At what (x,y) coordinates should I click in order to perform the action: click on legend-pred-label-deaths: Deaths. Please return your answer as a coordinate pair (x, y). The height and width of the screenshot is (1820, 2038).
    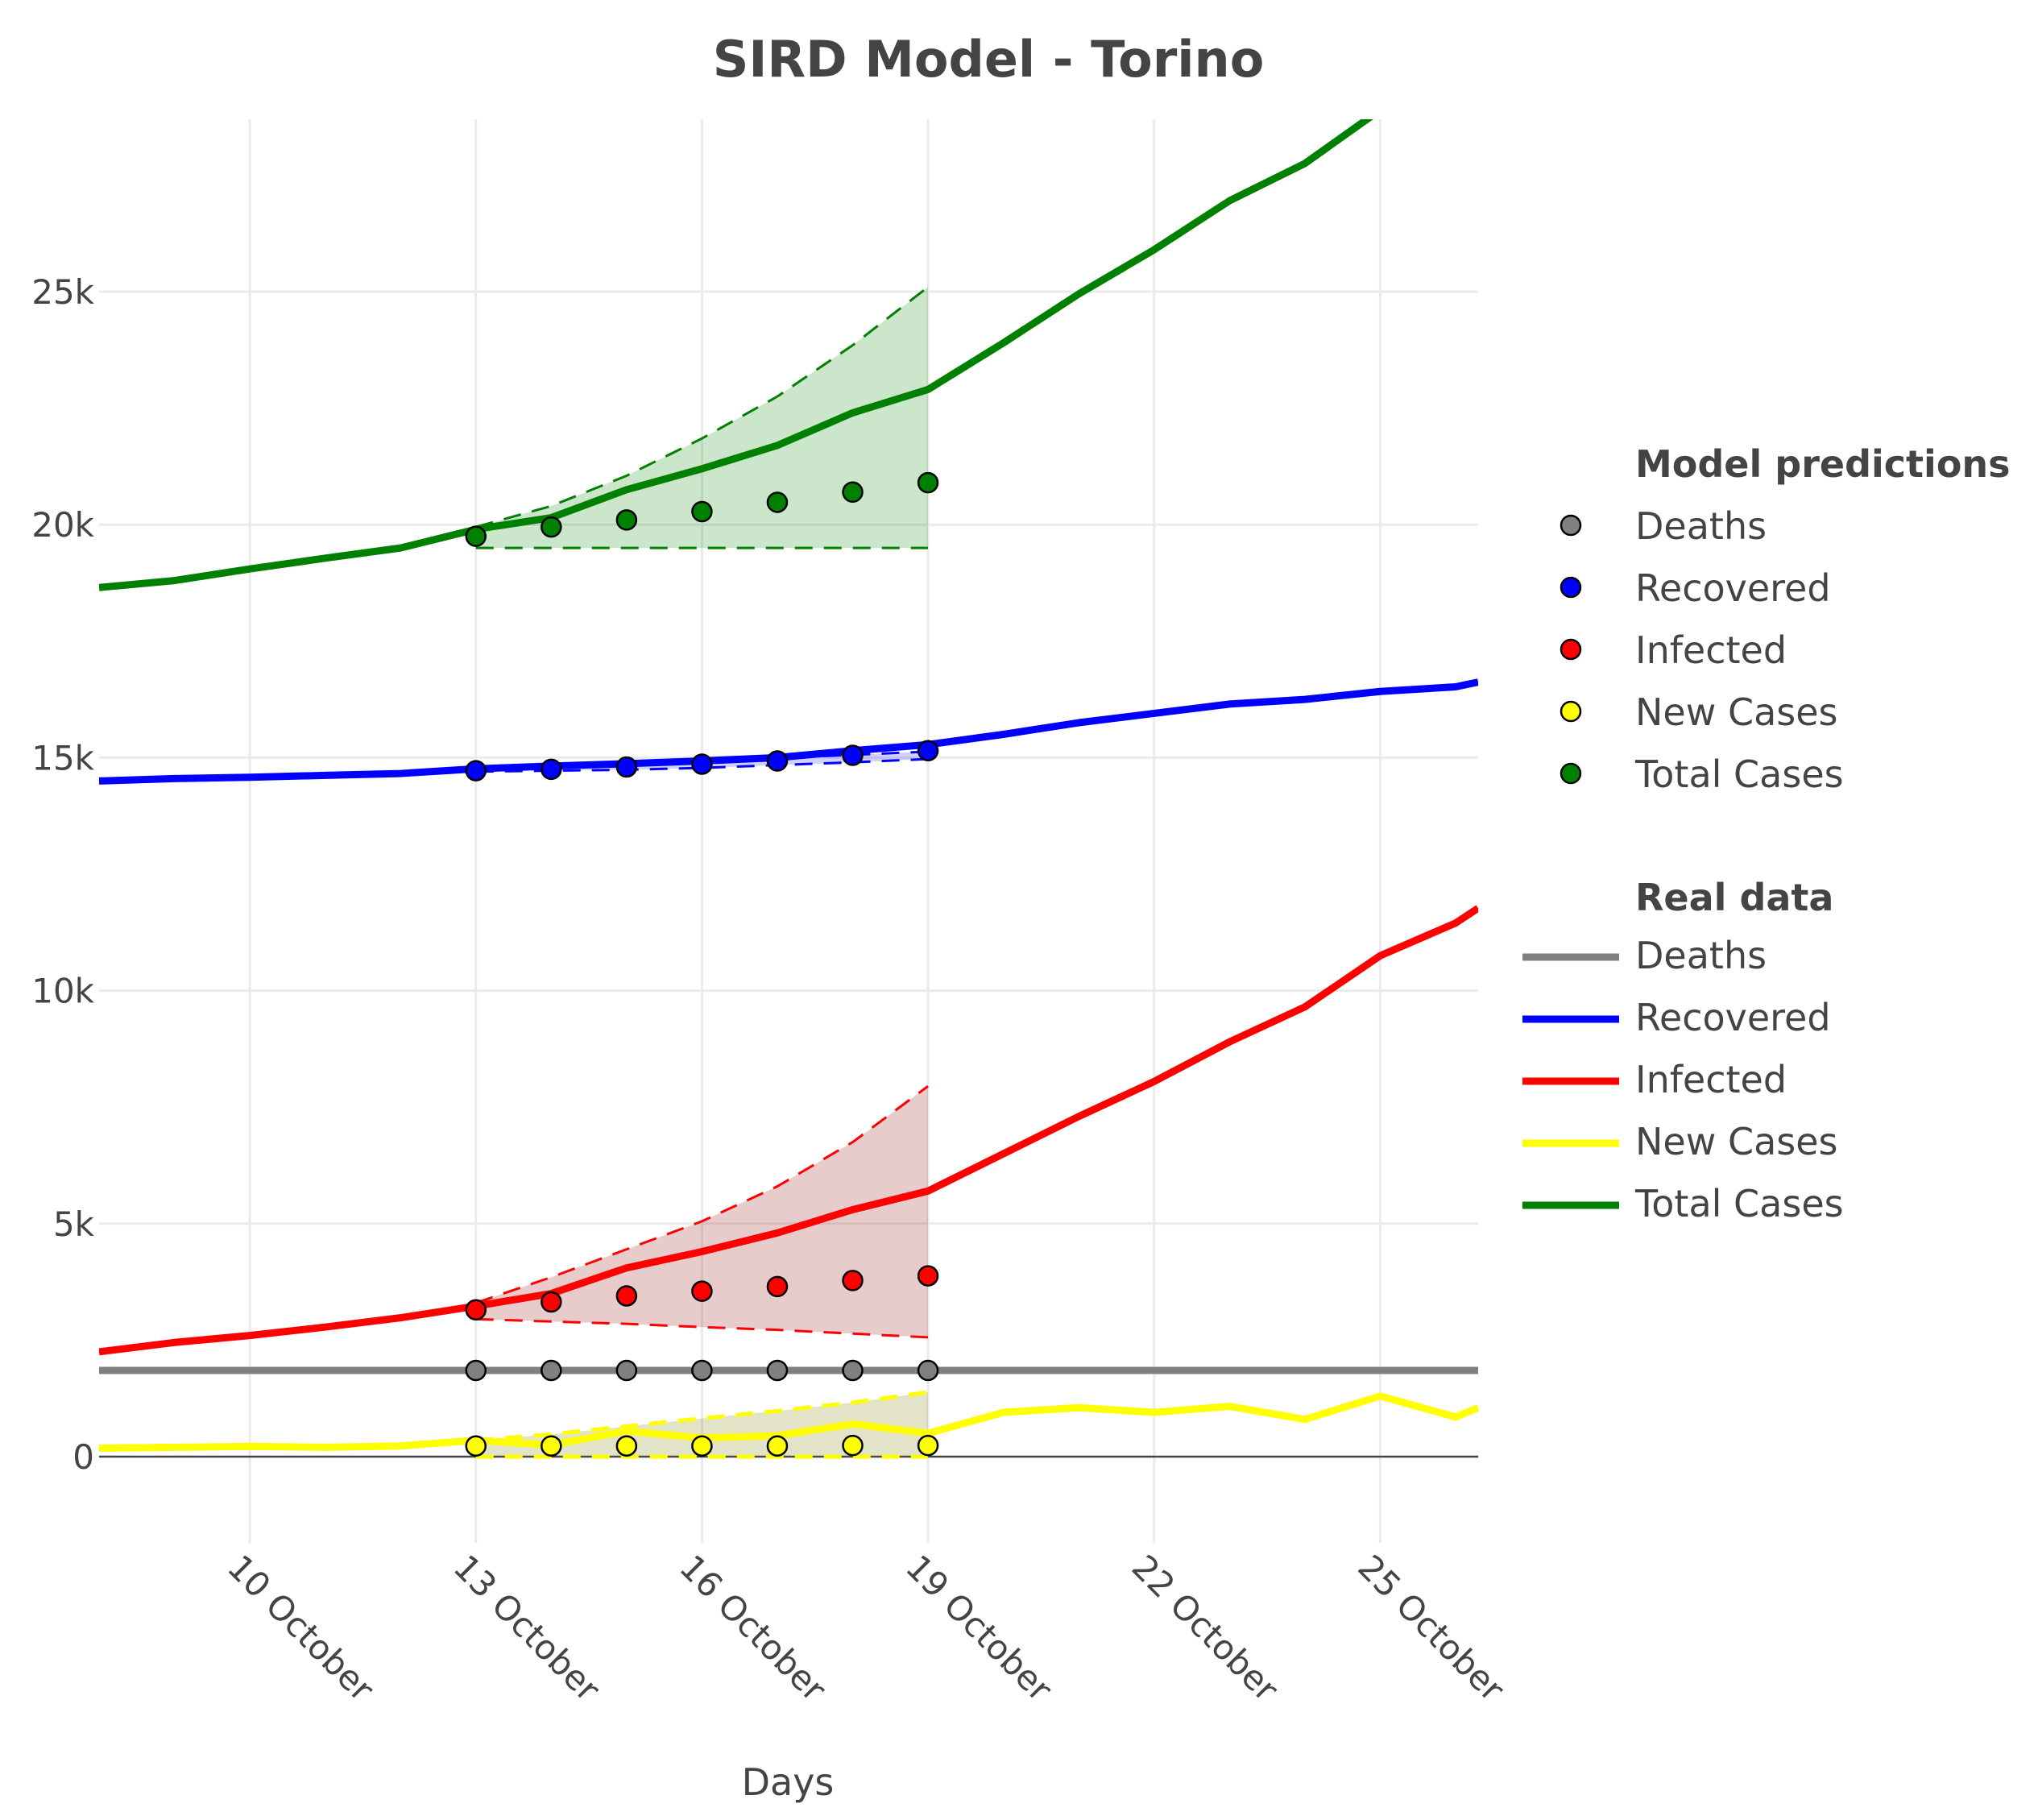
    Looking at the image, I should click on (1701, 526).